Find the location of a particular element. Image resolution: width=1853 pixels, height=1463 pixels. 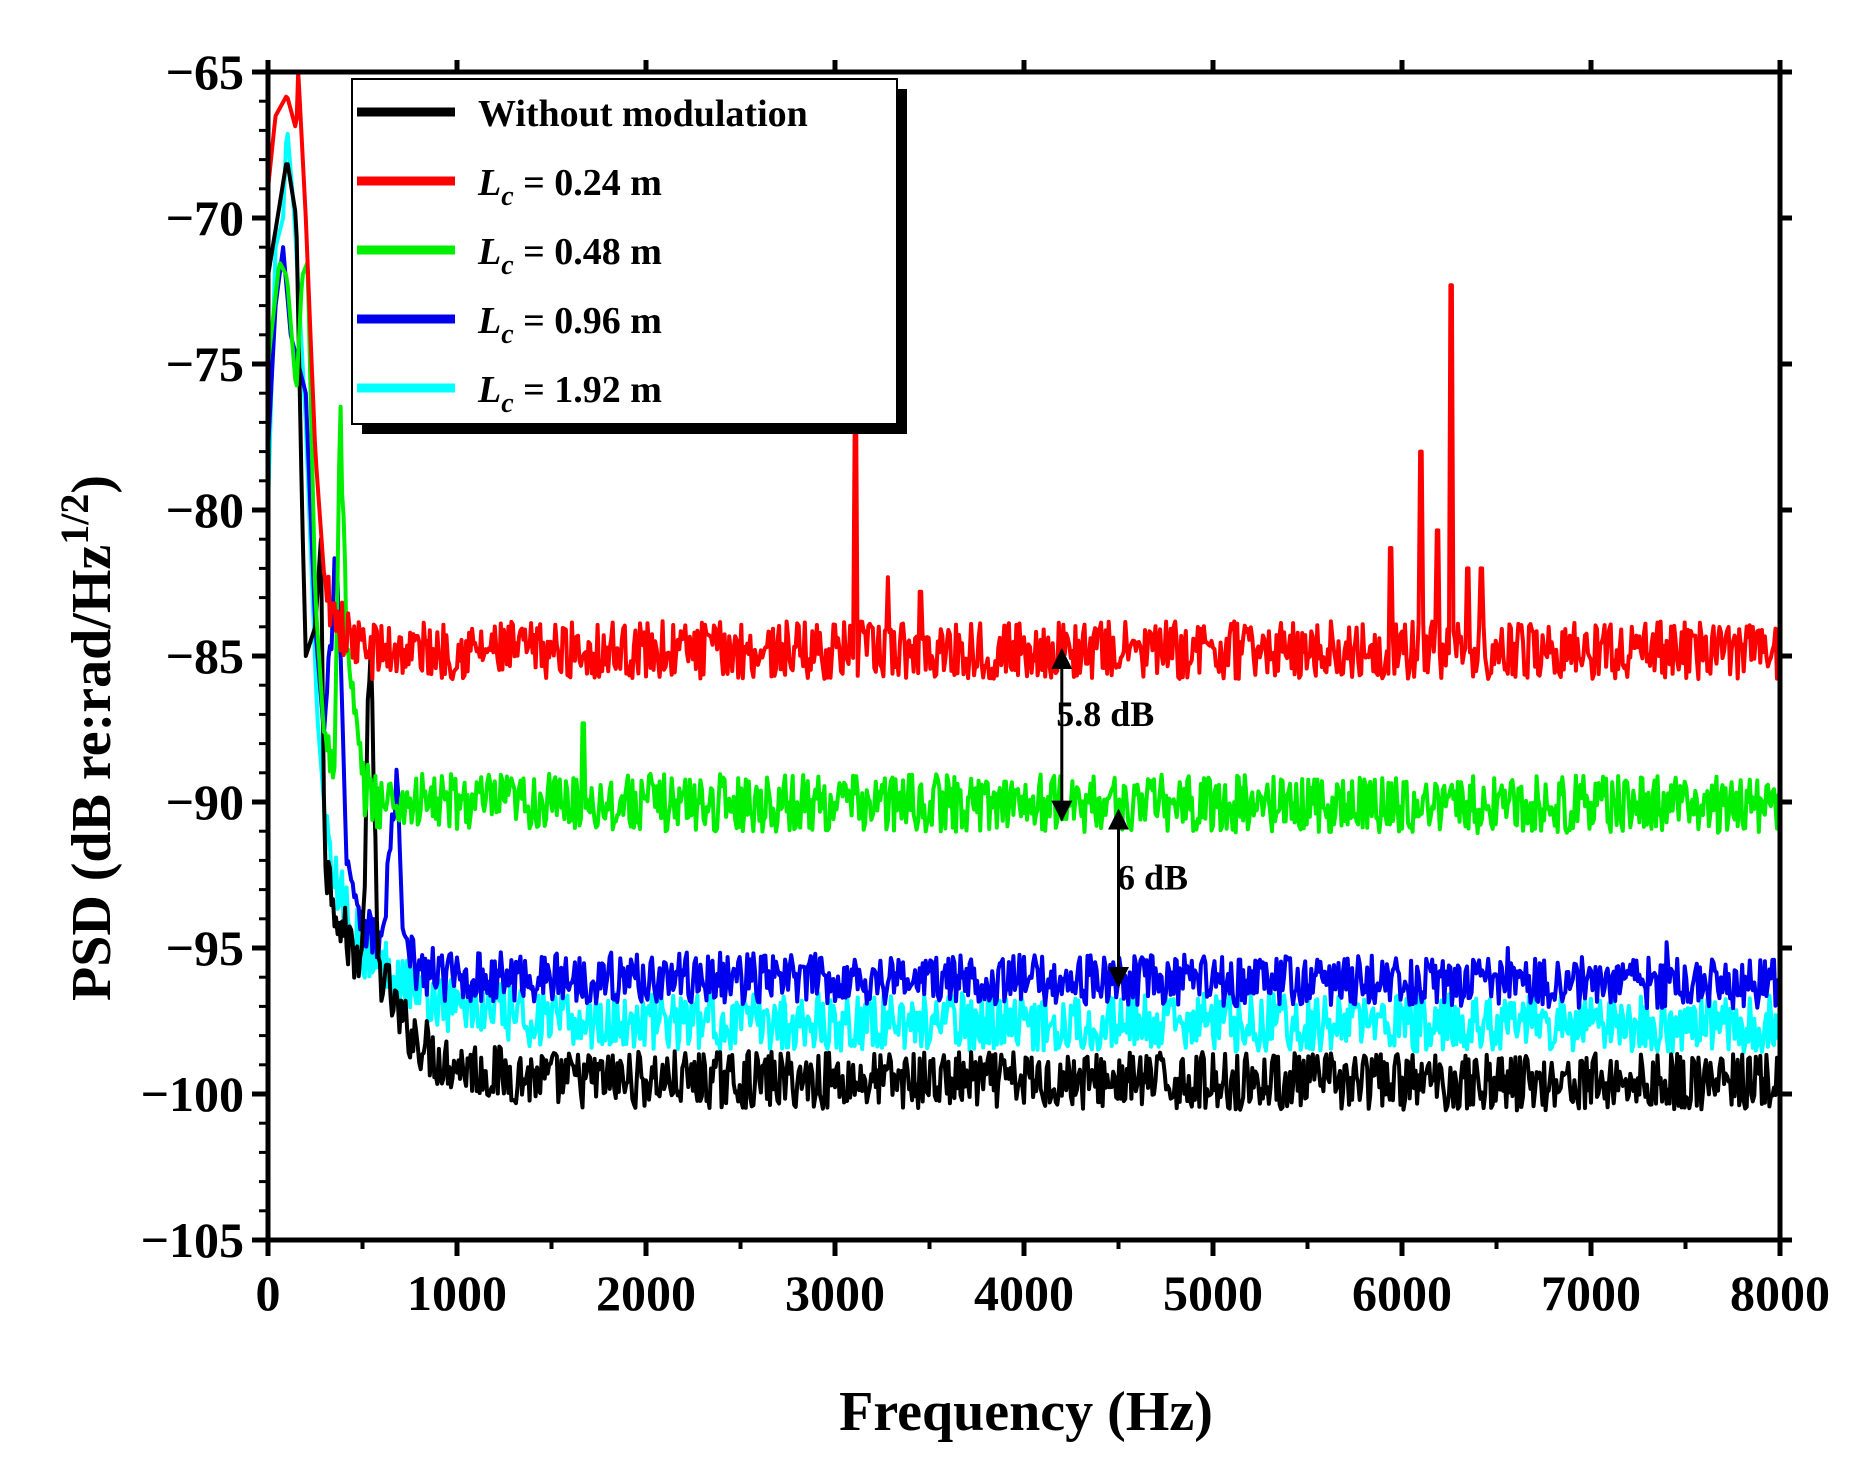

x-tick-label: 8000 is located at coordinates (1780, 1293).